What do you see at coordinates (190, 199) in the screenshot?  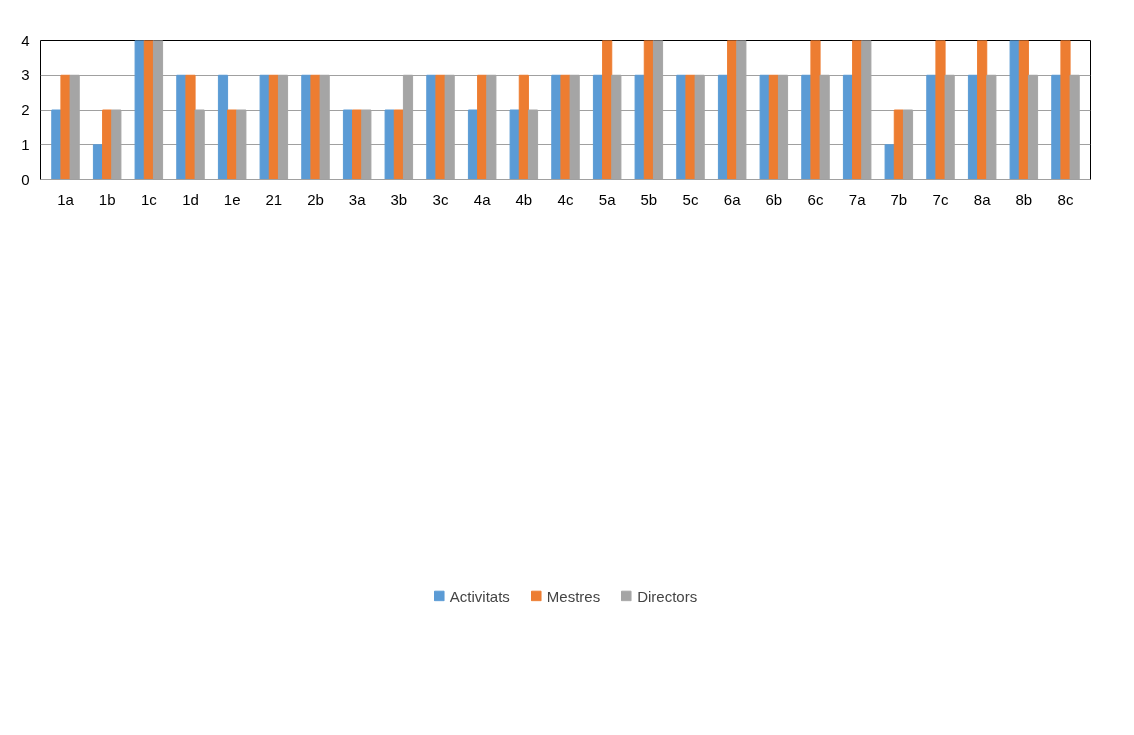 I see `x-tick-label: 1d` at bounding box center [190, 199].